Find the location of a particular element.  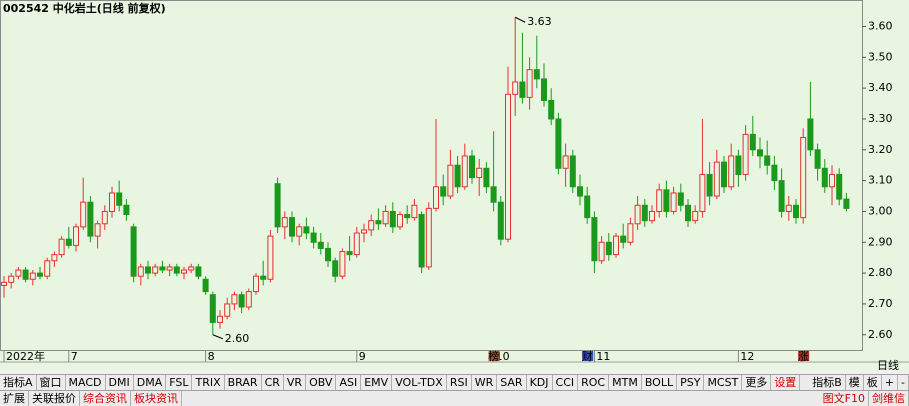

x-tick-label: 7 is located at coordinates (74, 356).